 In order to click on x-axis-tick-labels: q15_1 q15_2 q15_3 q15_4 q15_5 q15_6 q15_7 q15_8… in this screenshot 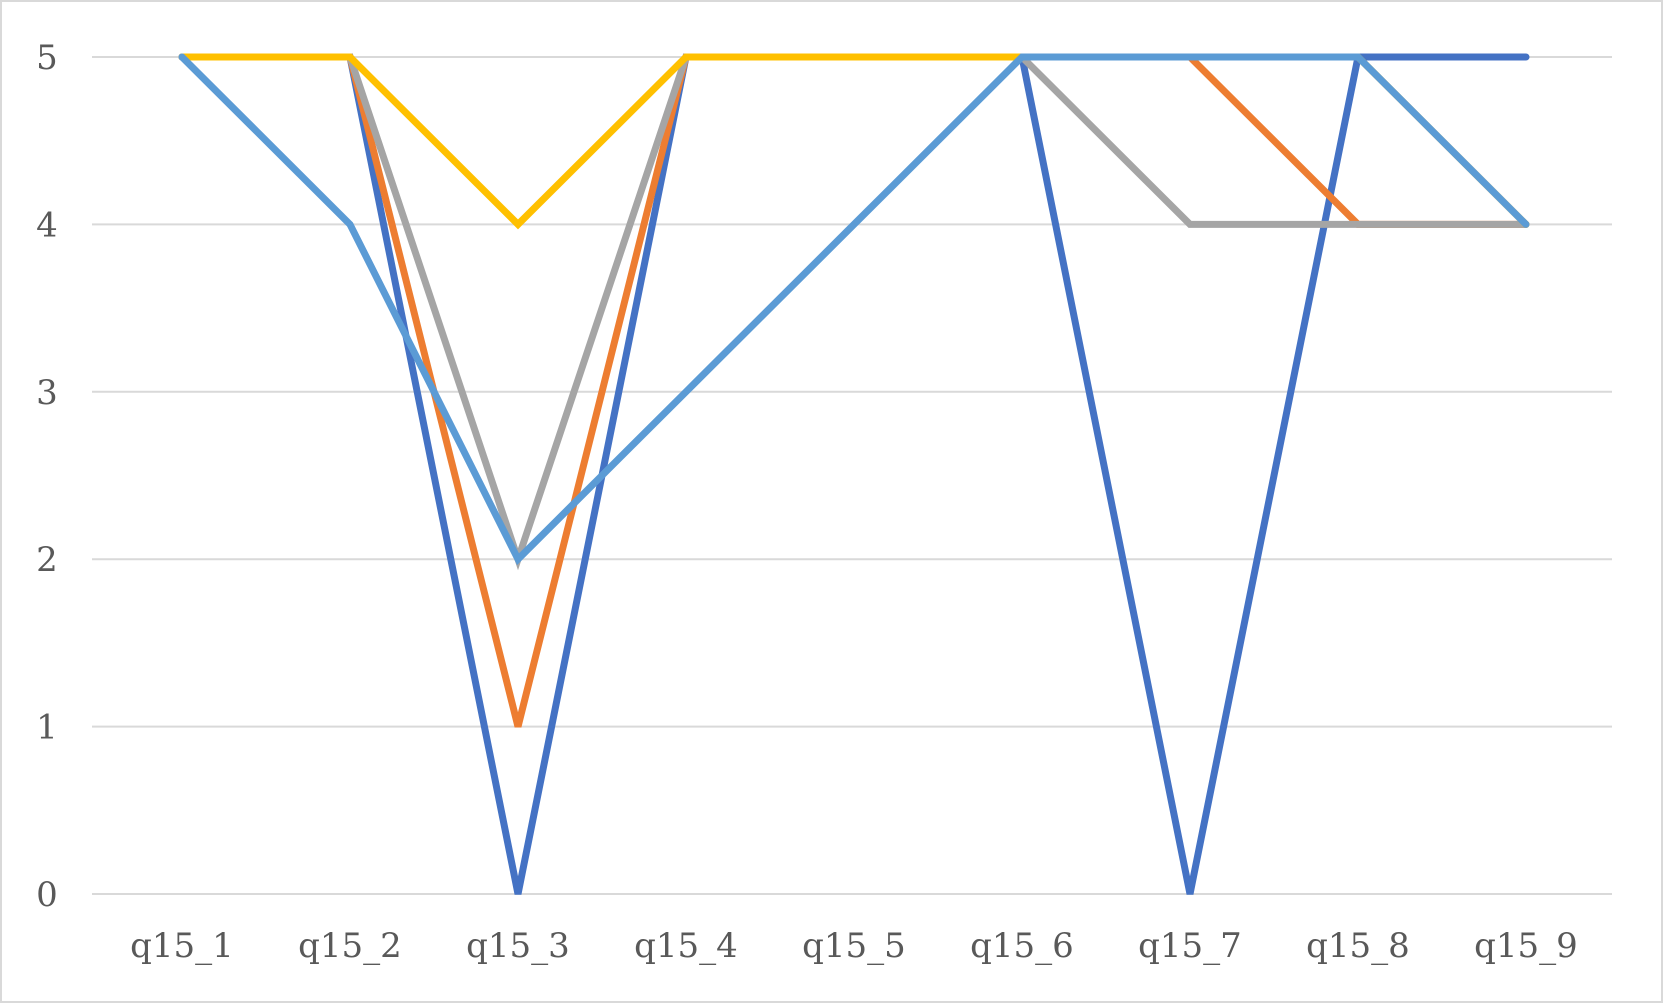, I will do `click(854, 946)`.